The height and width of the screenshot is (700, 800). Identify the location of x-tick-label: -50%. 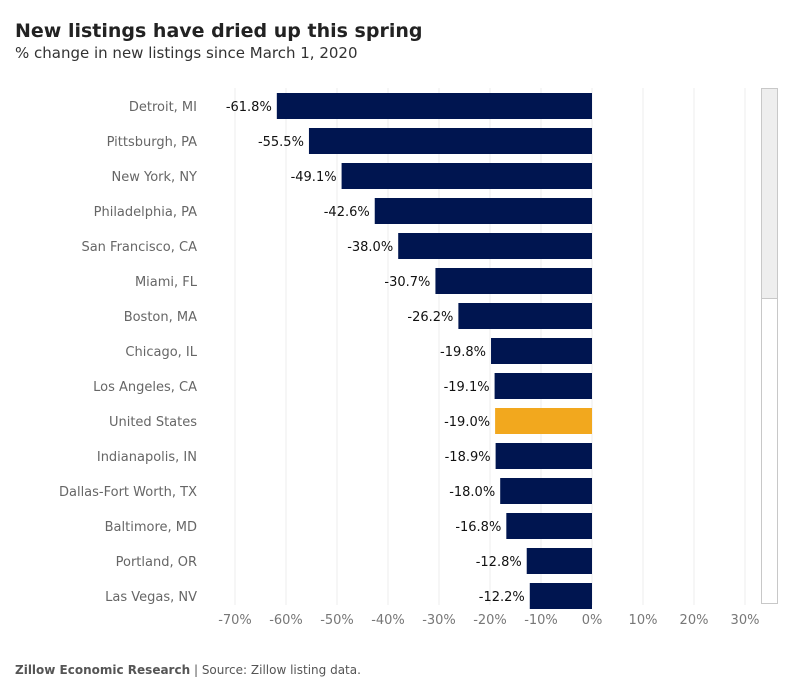
(337, 620).